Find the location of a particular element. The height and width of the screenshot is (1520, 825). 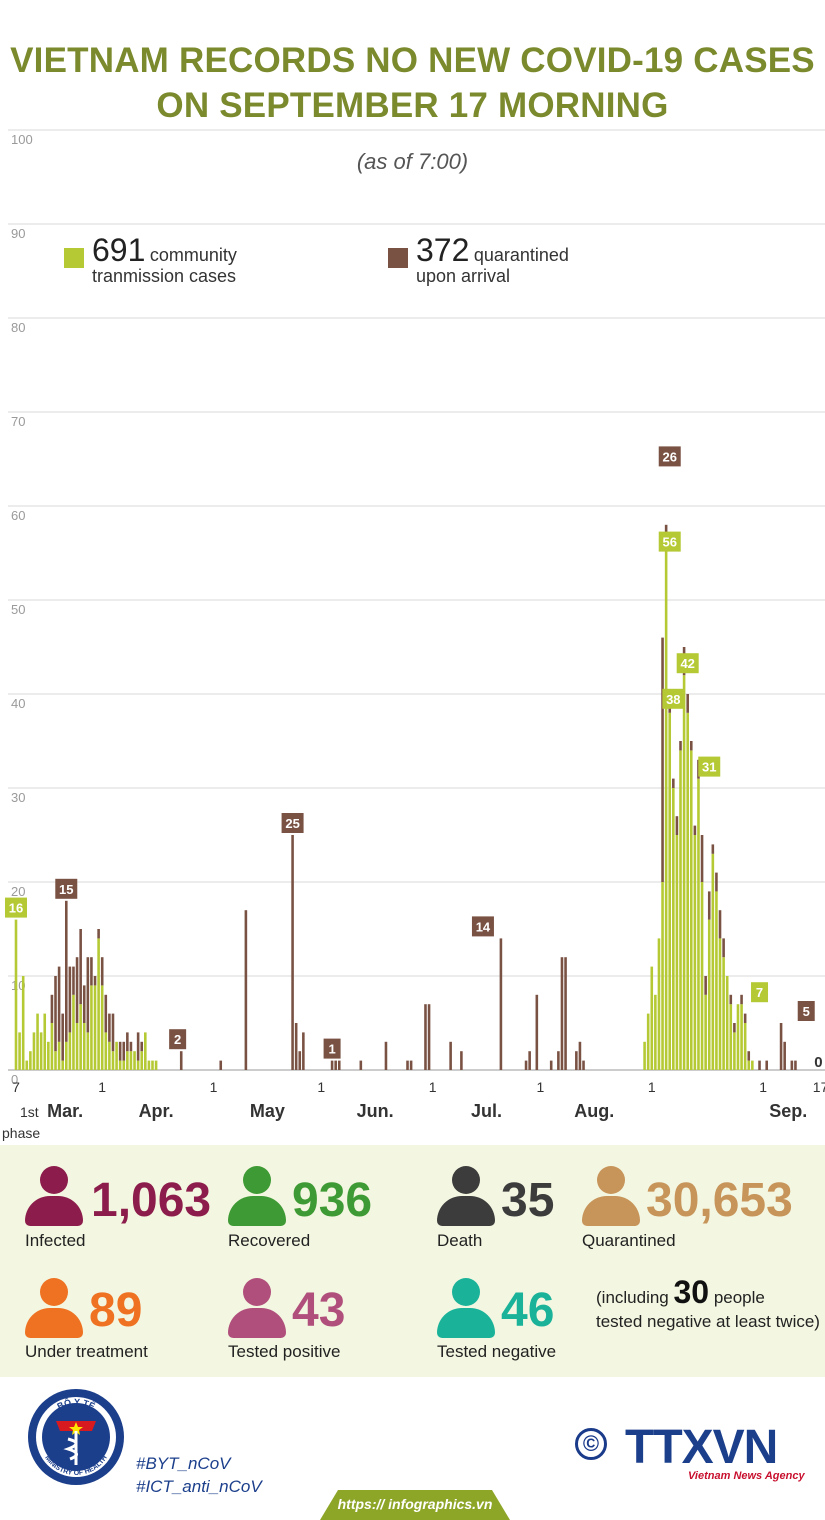

y-tick-label-10: 10 is located at coordinates (18, 985).